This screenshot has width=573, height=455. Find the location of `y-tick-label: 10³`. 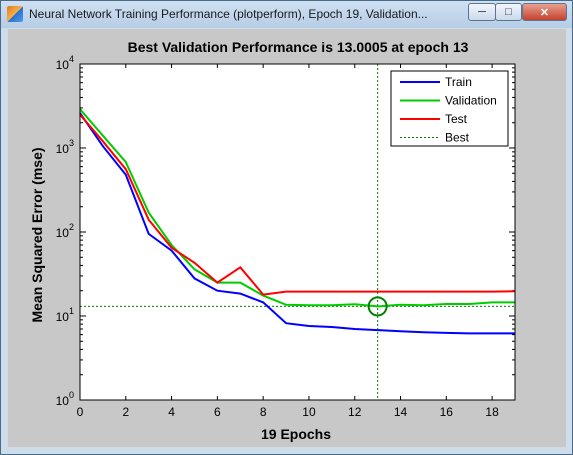

y-tick-label: 10³ is located at coordinates (65, 147).